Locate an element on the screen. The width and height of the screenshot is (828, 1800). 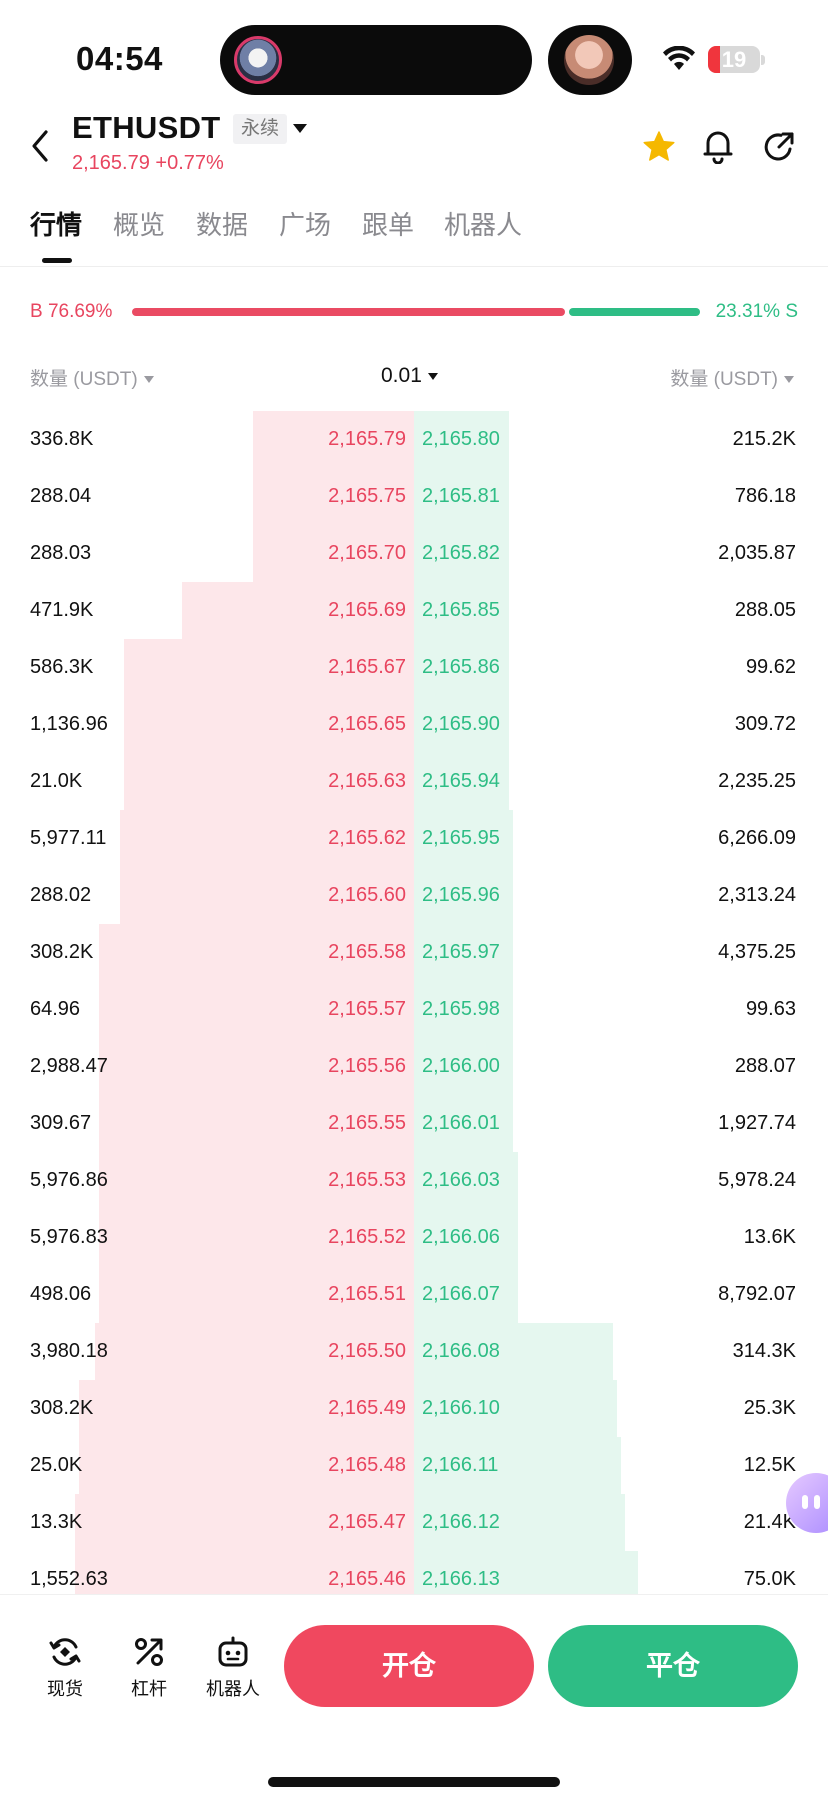
bottom-toolbar: 现货 杠杆 机器人 开仓 平仓 is located at coordinates (414, 1697).